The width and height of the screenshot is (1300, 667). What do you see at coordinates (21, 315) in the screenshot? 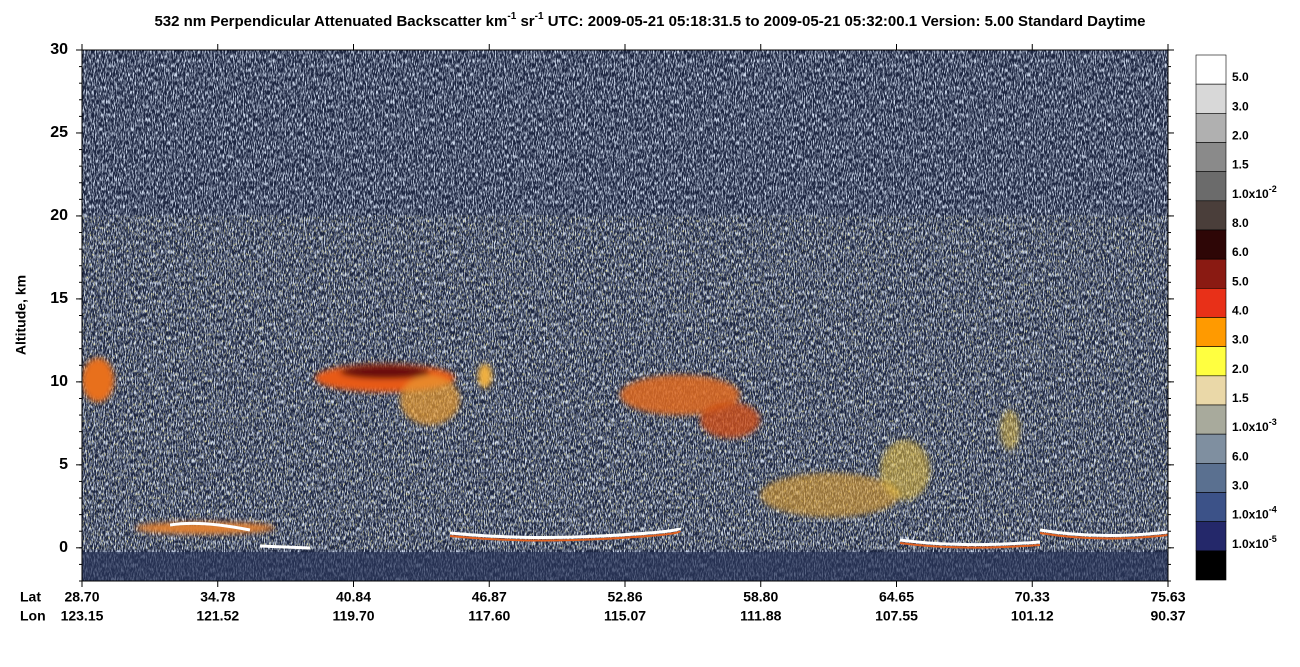
I see `y-axis-label: Altitude, km` at bounding box center [21, 315].